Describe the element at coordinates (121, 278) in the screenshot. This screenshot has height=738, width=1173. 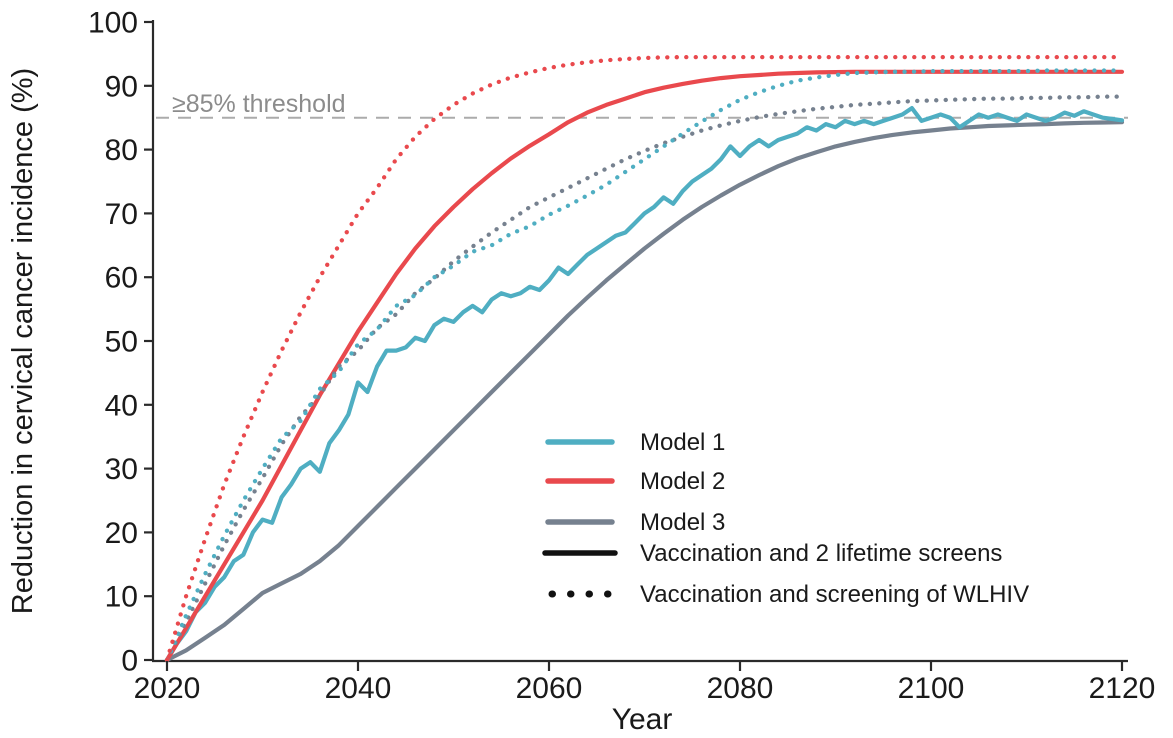
I see `y-tick-label: 60` at that location.